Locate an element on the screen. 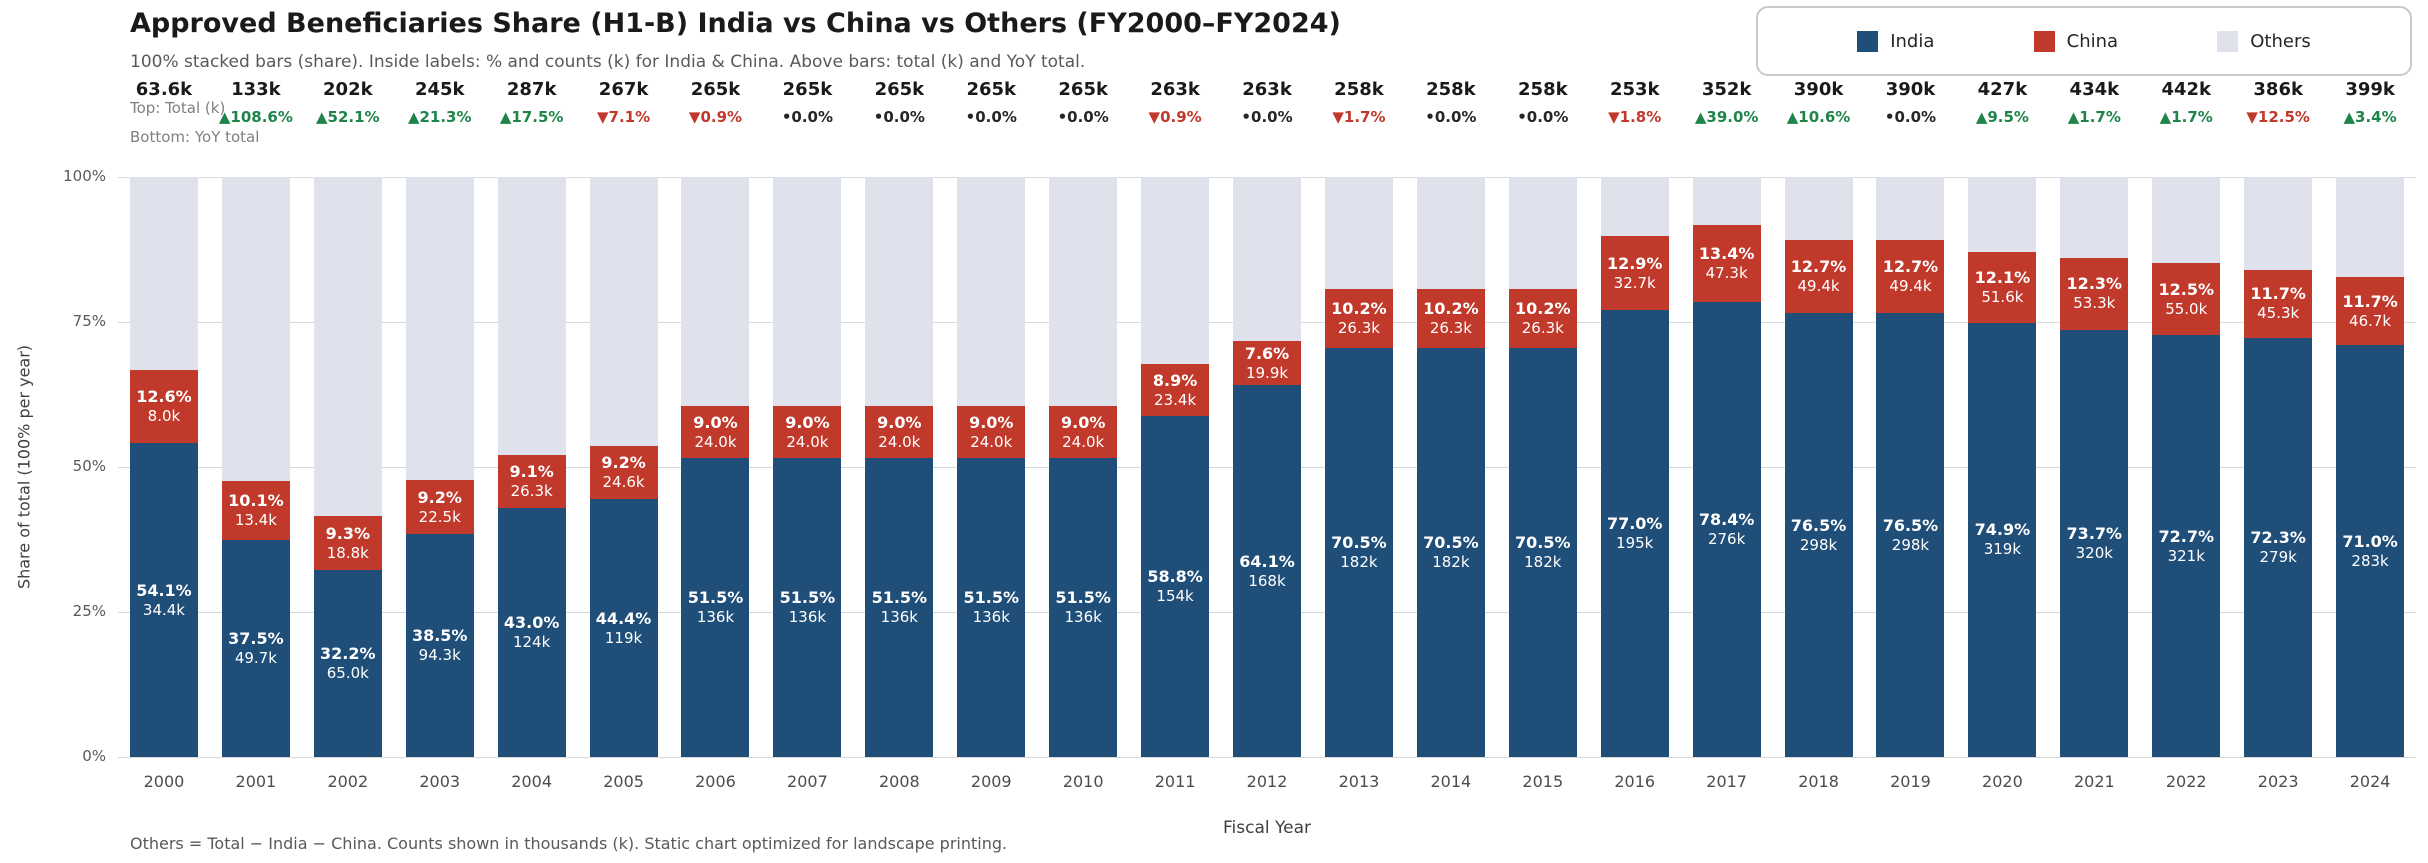 Image resolution: width=2428 pixels, height=863 pixels. stacked-bar: 12.1% 51.6k 74.9% 319k is located at coordinates (2002, 467).